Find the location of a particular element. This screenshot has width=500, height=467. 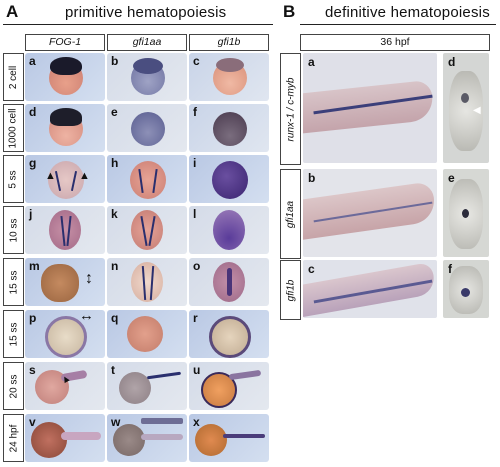

row-label-5ss: 5 ss is located at coordinates (13, 179).